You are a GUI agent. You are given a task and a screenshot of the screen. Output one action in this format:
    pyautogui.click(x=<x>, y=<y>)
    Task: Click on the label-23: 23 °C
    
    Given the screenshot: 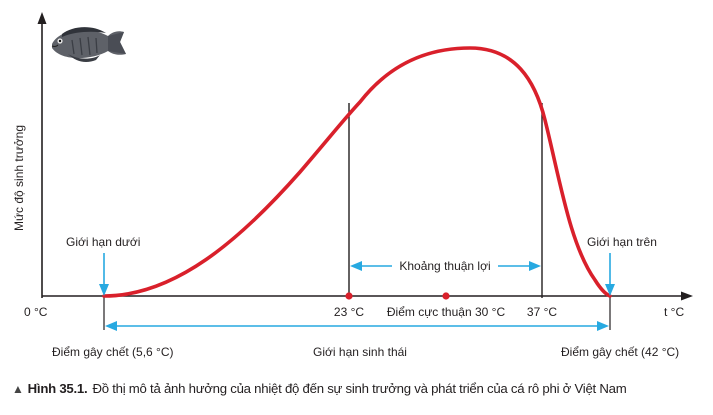 What is the action you would take?
    pyautogui.click(x=349, y=312)
    